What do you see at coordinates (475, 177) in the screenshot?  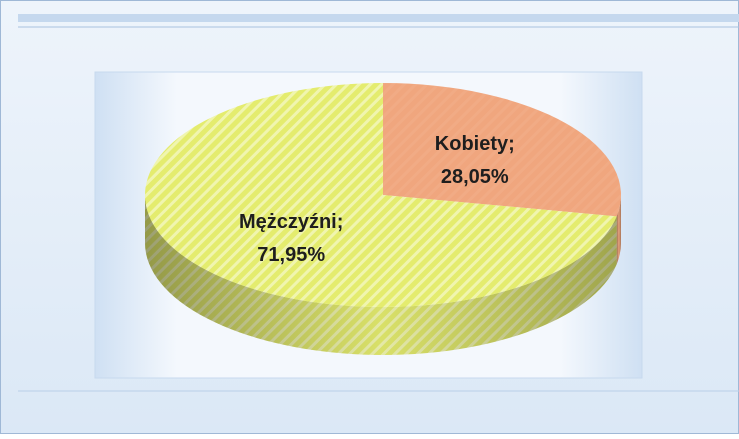 I see `value-label: 28,05%` at bounding box center [475, 177].